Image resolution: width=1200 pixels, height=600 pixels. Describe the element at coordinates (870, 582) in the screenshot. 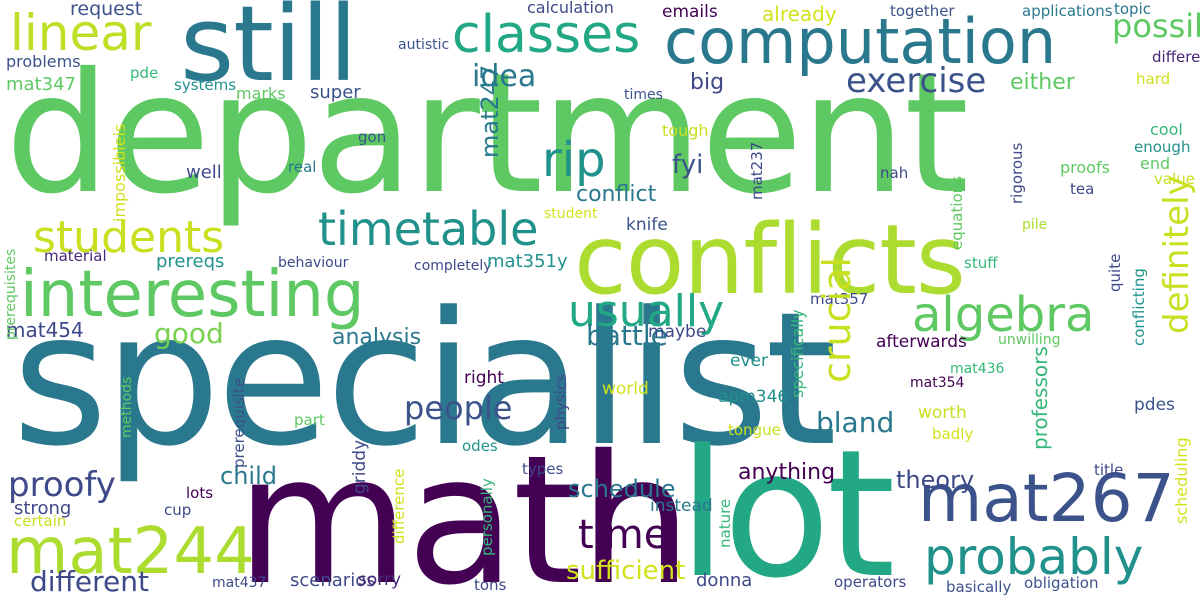

I see `word-mat437: operators` at that location.